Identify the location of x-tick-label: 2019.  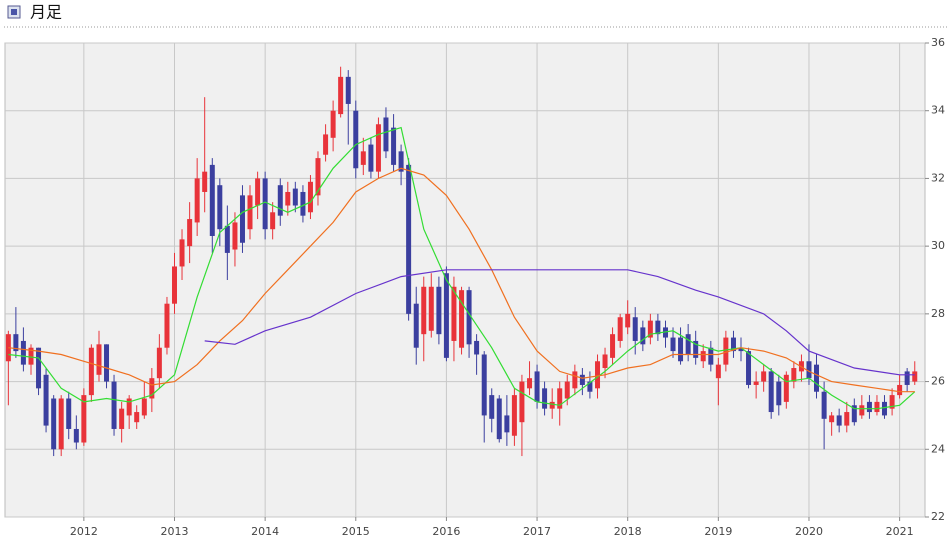
(718, 531).